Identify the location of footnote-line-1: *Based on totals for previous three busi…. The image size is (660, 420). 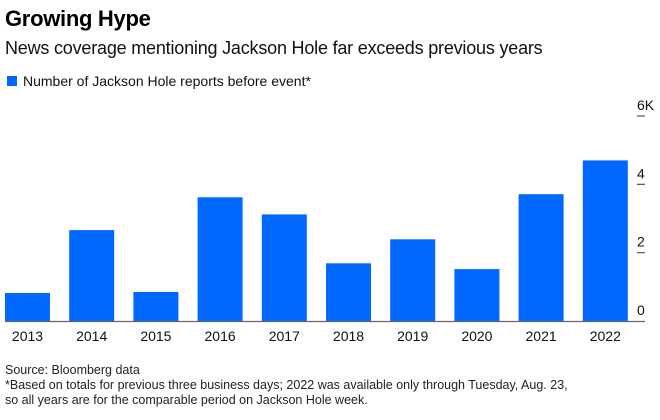
(286, 385).